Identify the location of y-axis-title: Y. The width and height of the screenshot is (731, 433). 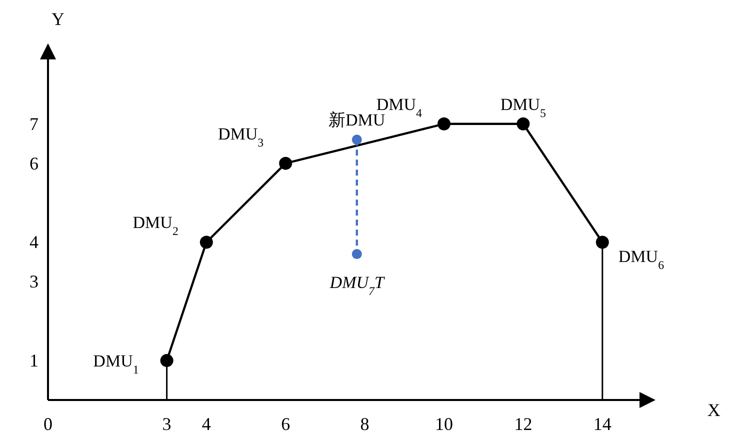
(58, 19).